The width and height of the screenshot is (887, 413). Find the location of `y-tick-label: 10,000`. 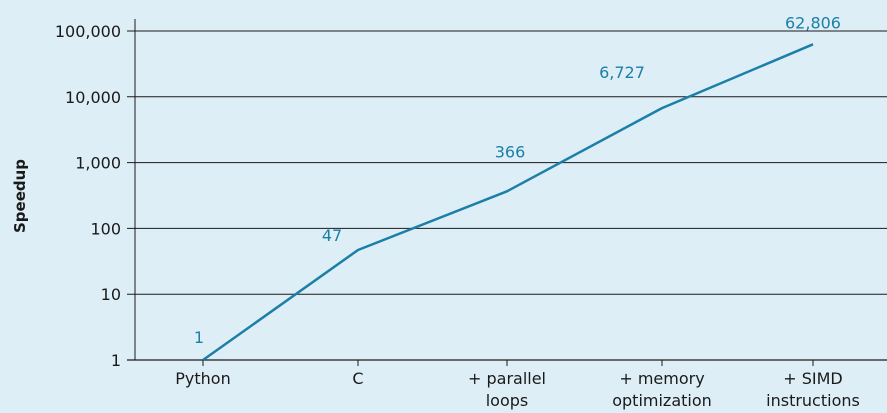

y-tick-label: 10,000 is located at coordinates (93, 97).